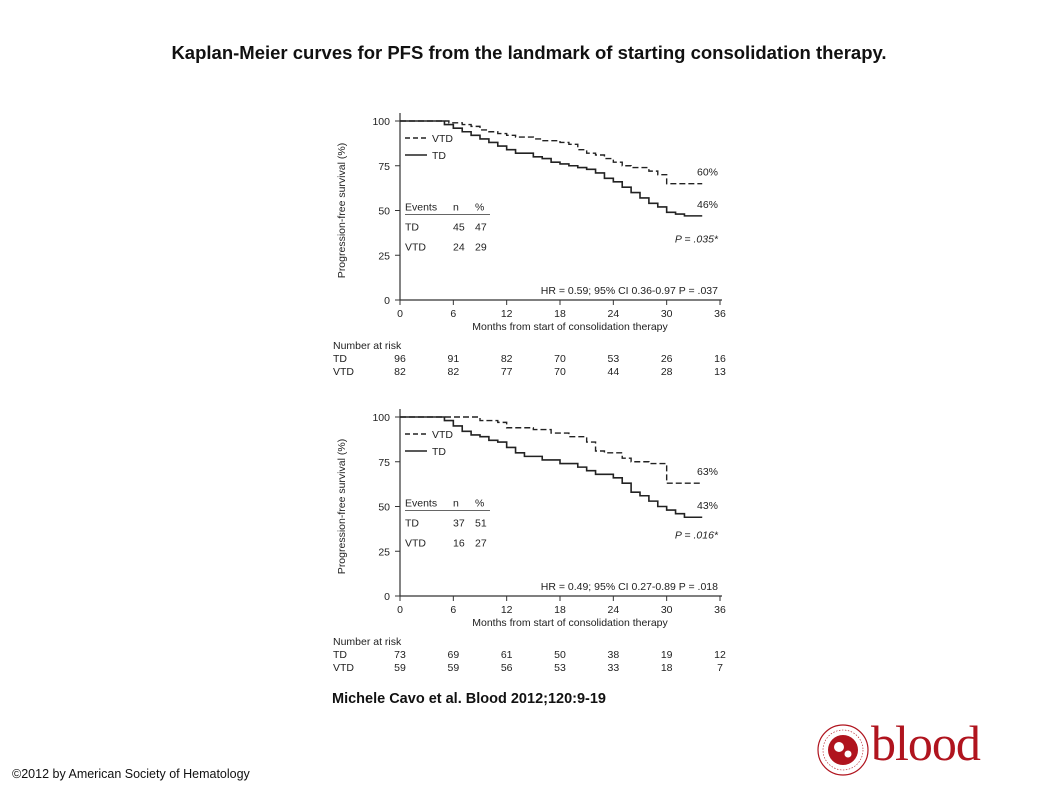 The width and height of the screenshot is (1058, 793). Describe the element at coordinates (697, 240) in the screenshot. I see `p-value-label: P = .035*` at that location.